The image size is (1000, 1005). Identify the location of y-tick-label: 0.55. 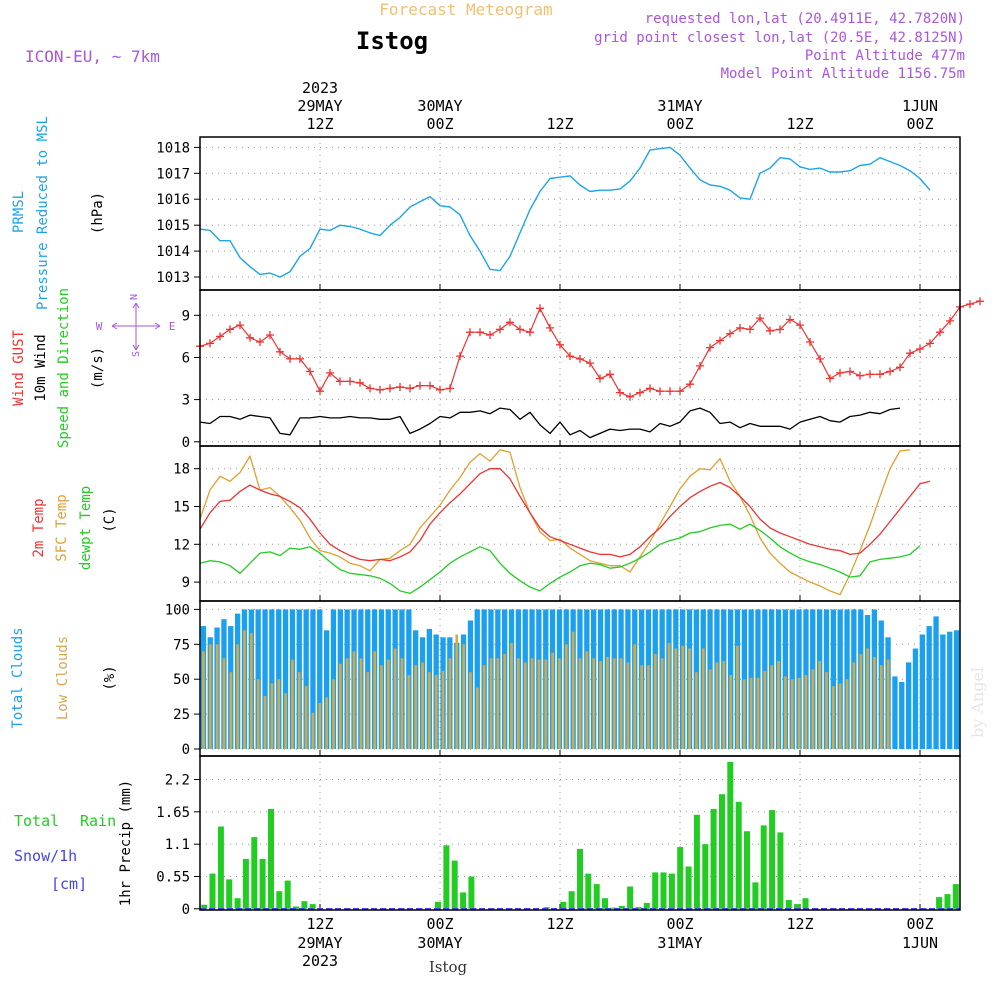
(173, 878).